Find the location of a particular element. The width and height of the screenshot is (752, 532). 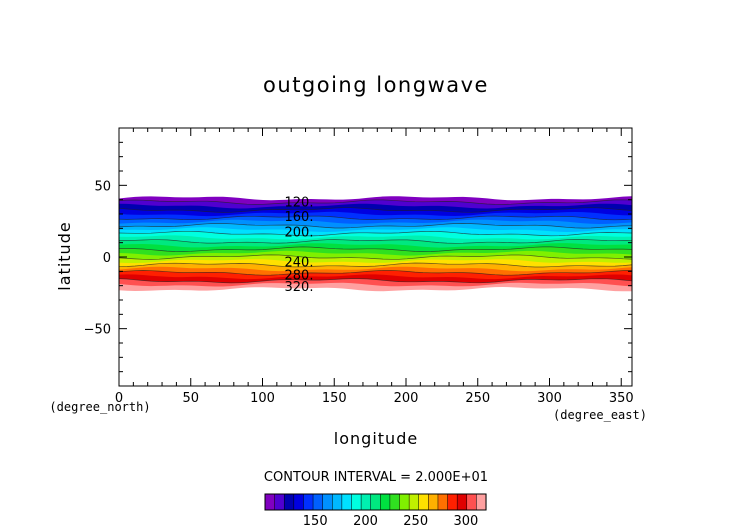

colorbar: 150 200 250 300 is located at coordinates (375, 511).